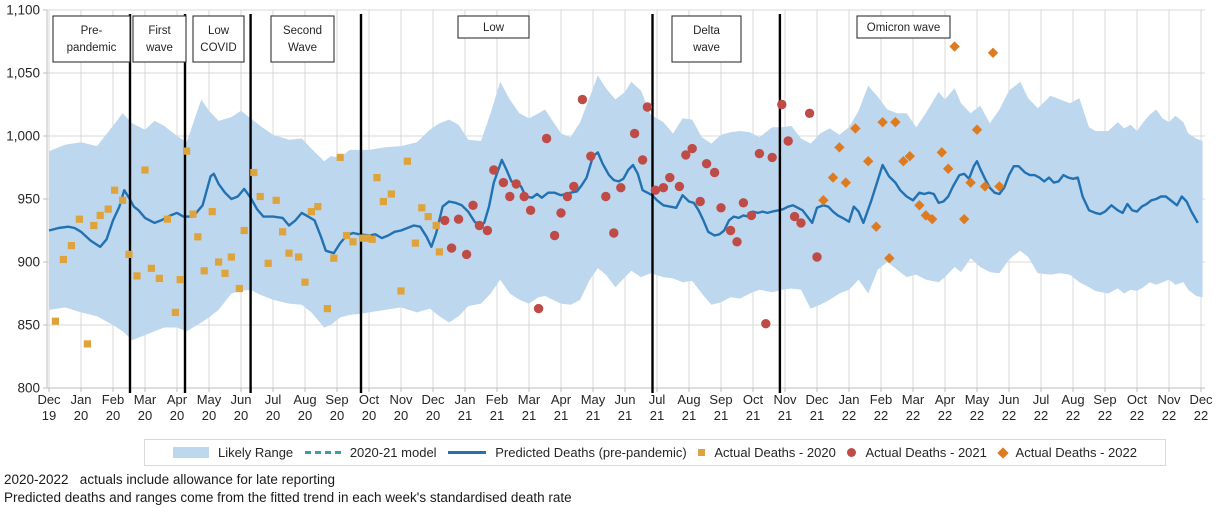 The width and height of the screenshot is (1216, 507). I want to click on legend-item-actual-2022: Actual Deaths - 2022, so click(1066, 452).